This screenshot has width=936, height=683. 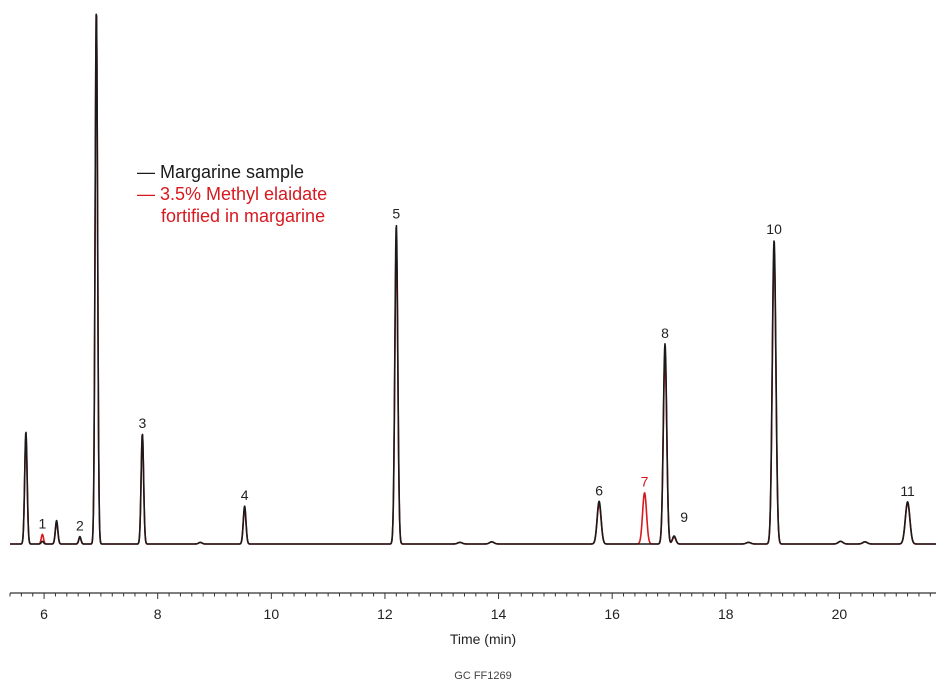 I want to click on peak-label: 3, so click(x=142, y=423).